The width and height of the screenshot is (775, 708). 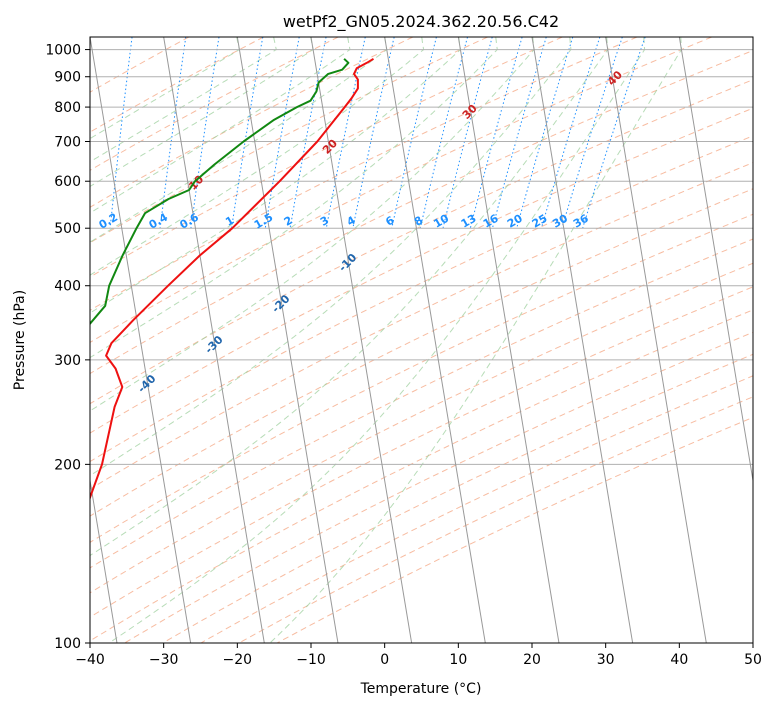 What do you see at coordinates (67, 229) in the screenshot?
I see `y-tick-label: 500` at bounding box center [67, 229].